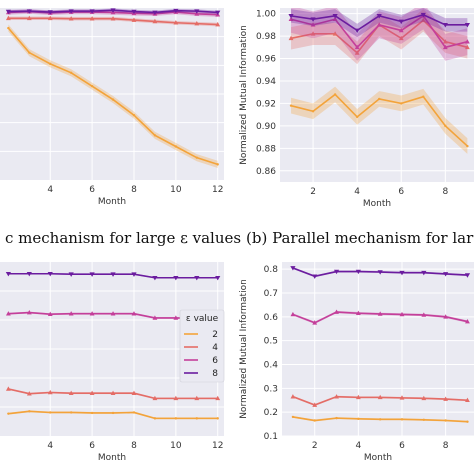  What do you see at coordinates (313, 192) in the screenshot?
I see `x-tick-label: 2` at bounding box center [313, 192].